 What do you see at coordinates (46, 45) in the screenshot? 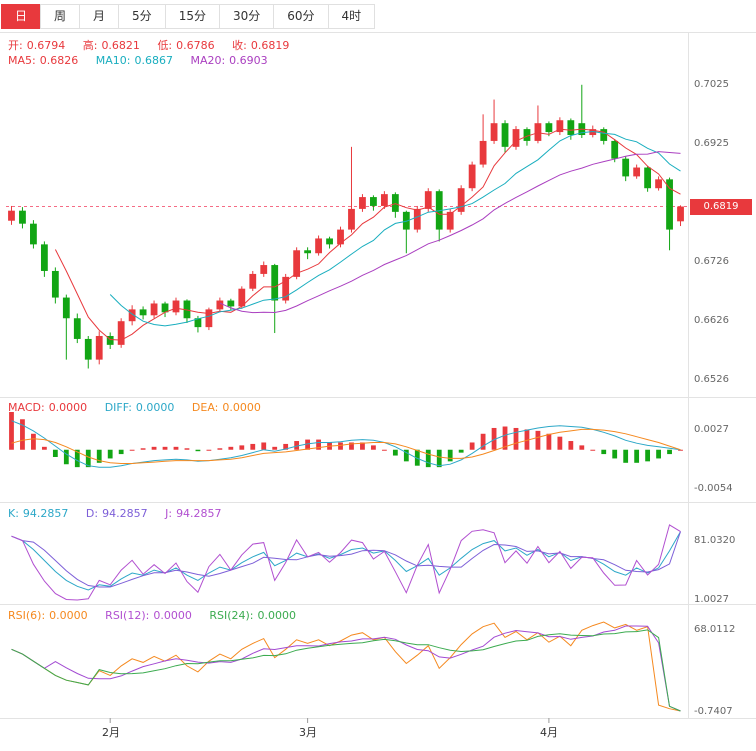
I see `open-value: 0.6794` at bounding box center [46, 45].